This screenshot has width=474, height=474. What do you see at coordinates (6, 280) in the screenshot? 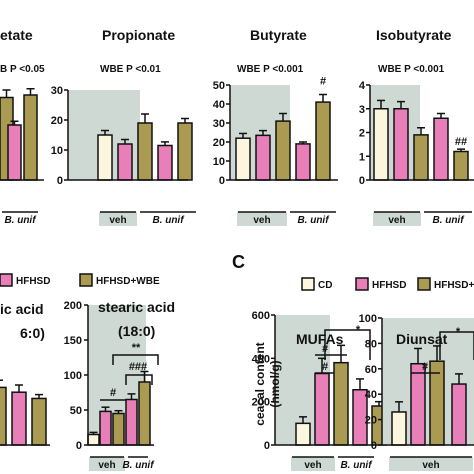
I see `legend-swatch-hfhsd-left` at bounding box center [6, 280].